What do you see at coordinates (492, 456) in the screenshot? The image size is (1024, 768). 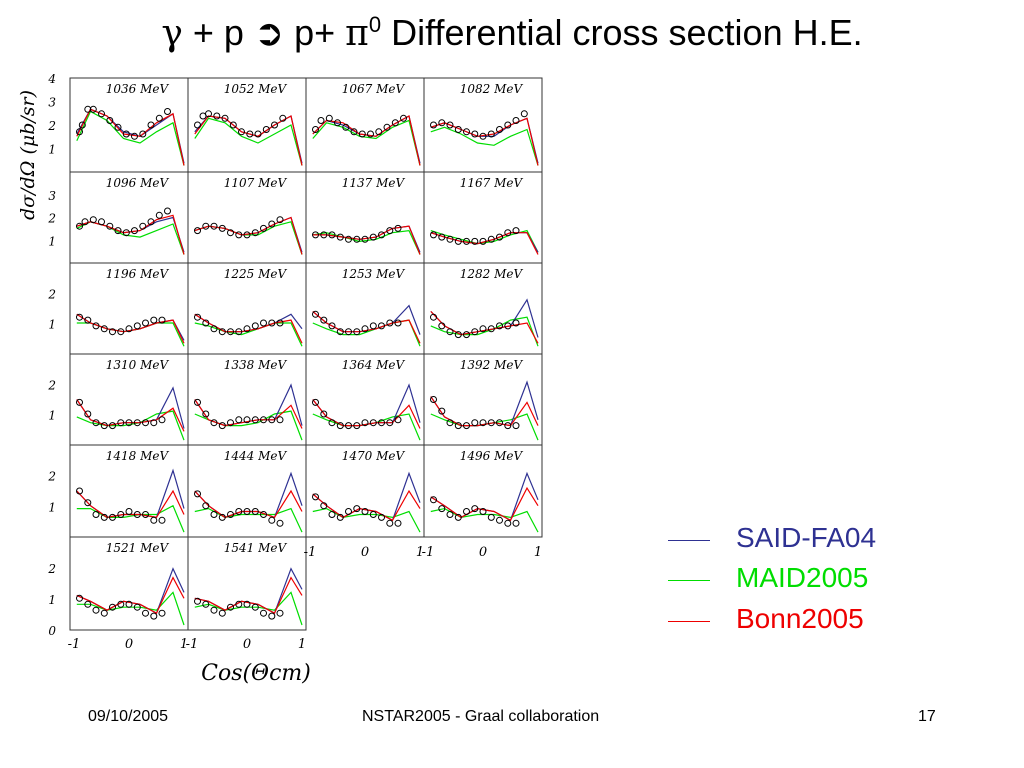 I see `panel-energy-label: 1496 MeV` at bounding box center [492, 456].